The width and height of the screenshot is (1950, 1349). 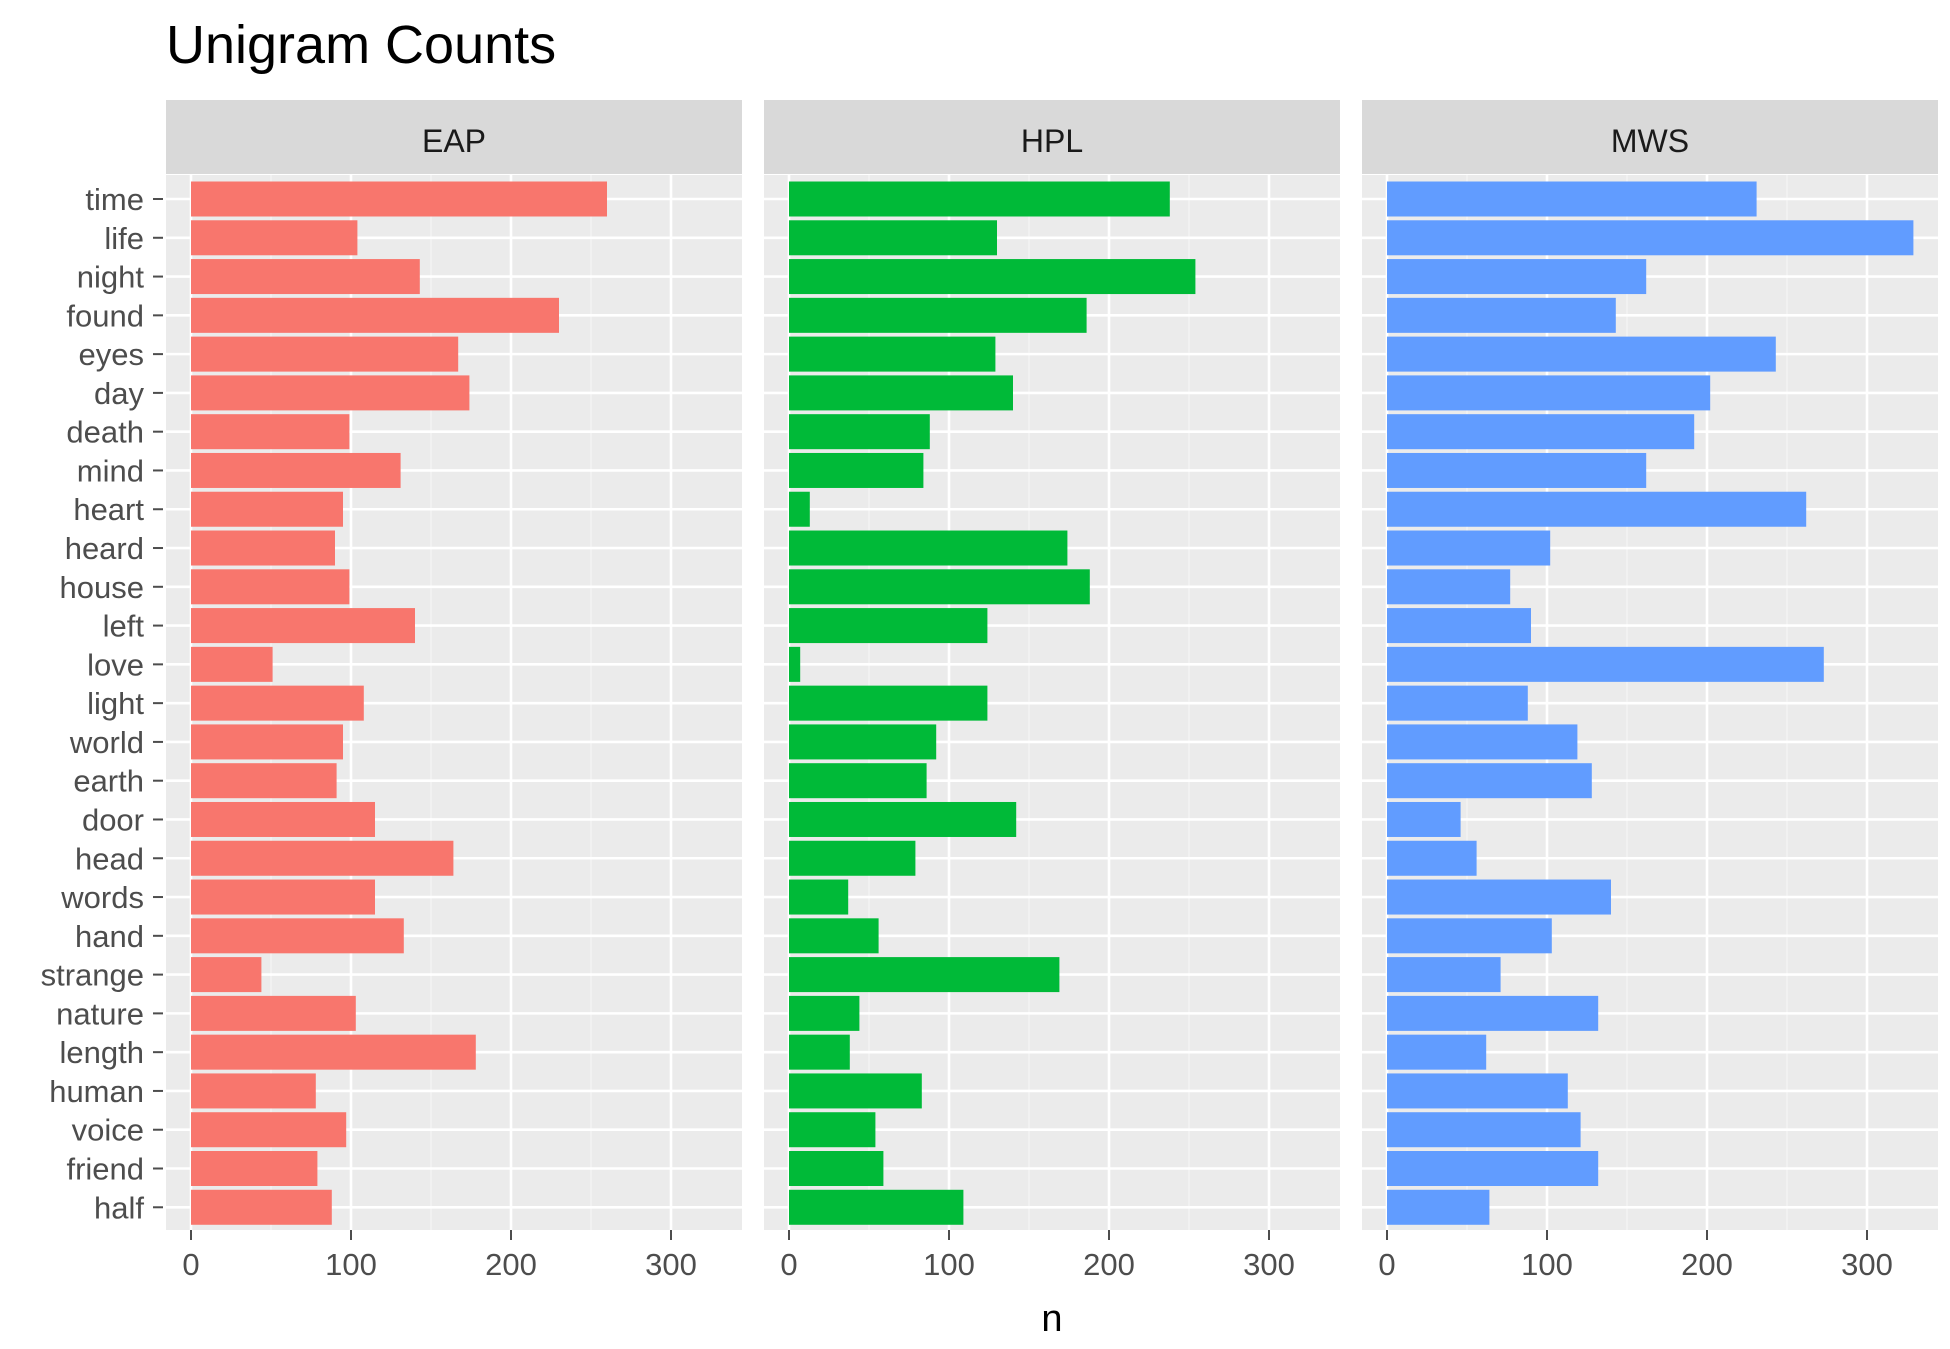 What do you see at coordinates (102, 587) in the screenshot?
I see `category-label: house` at bounding box center [102, 587].